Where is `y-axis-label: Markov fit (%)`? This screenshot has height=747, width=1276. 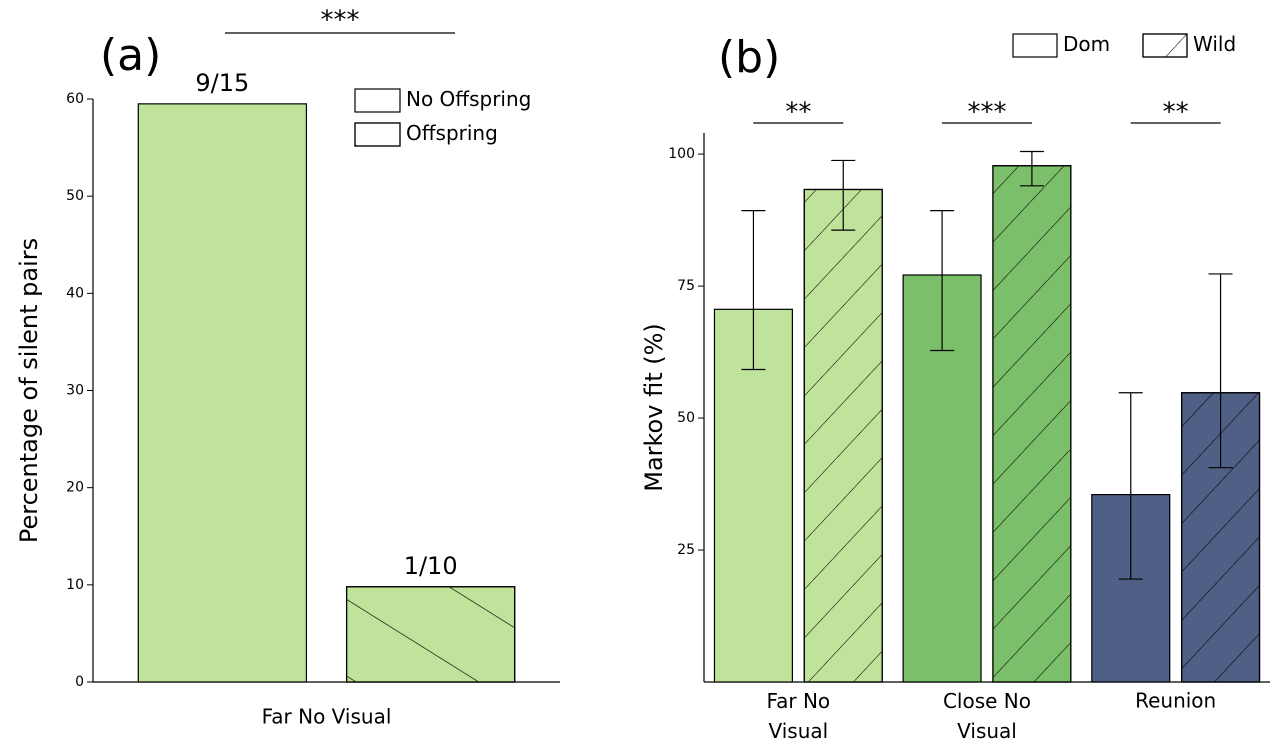 y-axis-label: Markov fit (%) is located at coordinates (654, 407).